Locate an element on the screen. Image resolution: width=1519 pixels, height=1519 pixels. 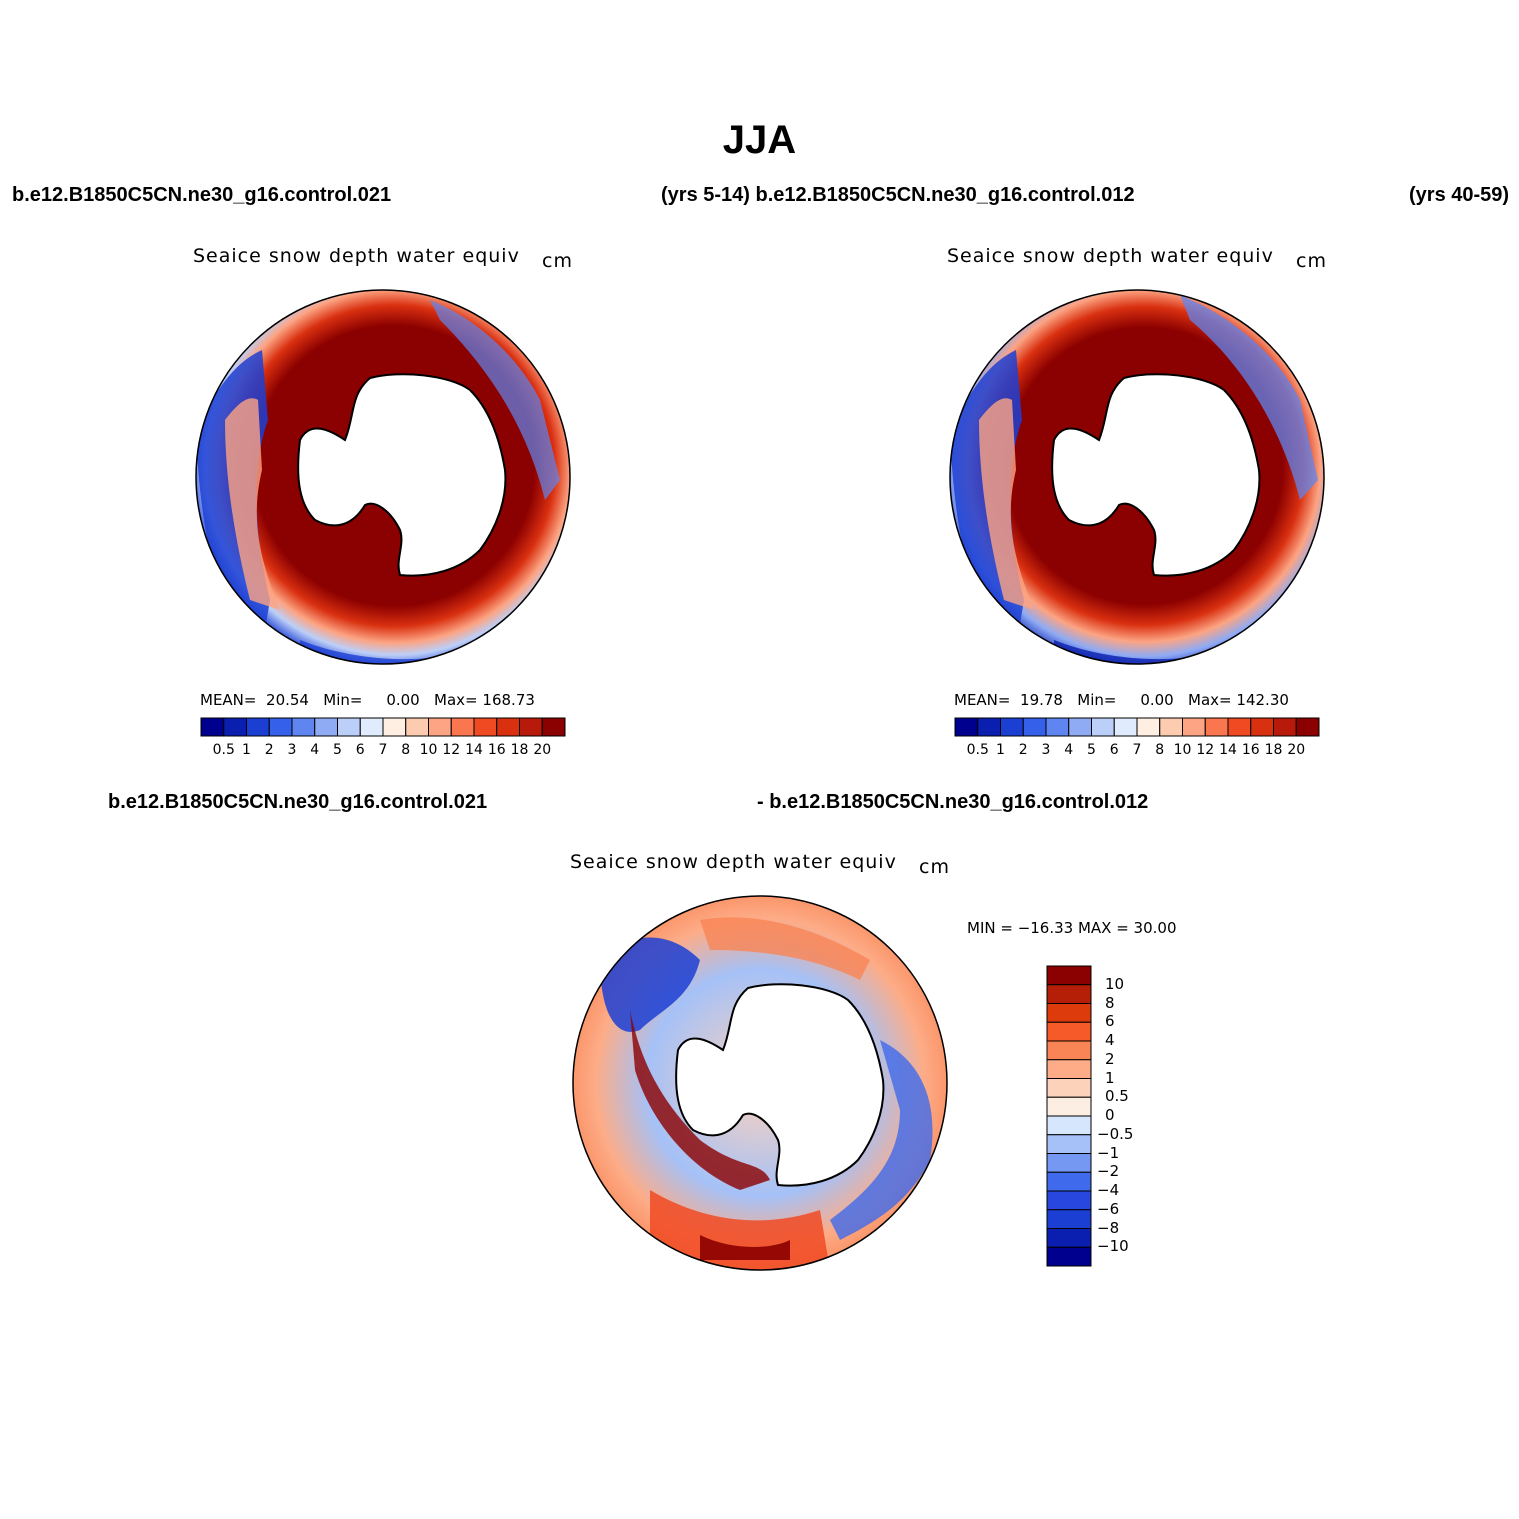
panel3-colorbar-tick: 1 is located at coordinates (1110, 1077).